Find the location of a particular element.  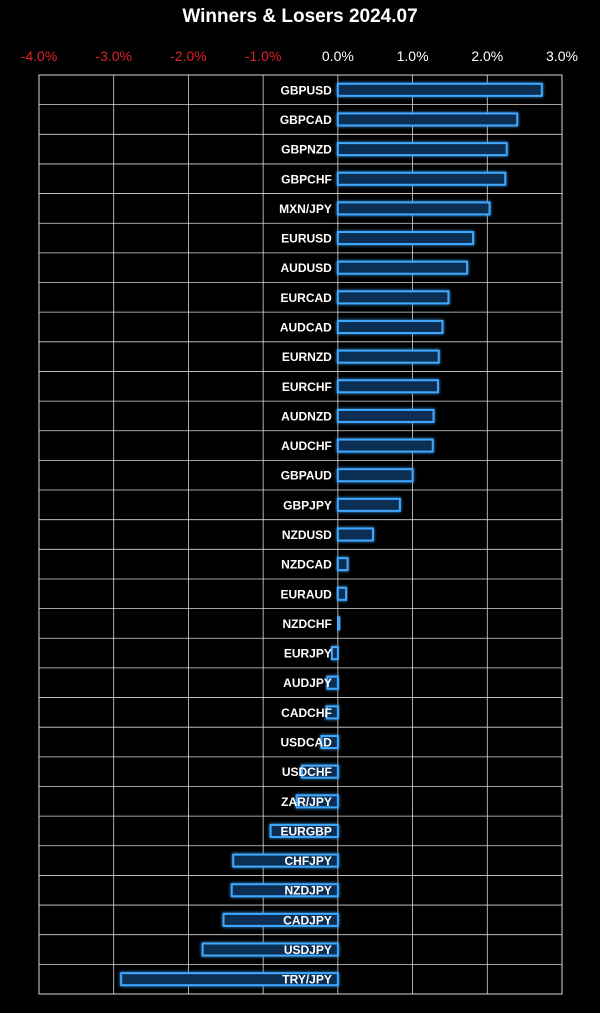

category-label: TRY/JPY is located at coordinates (307, 980).